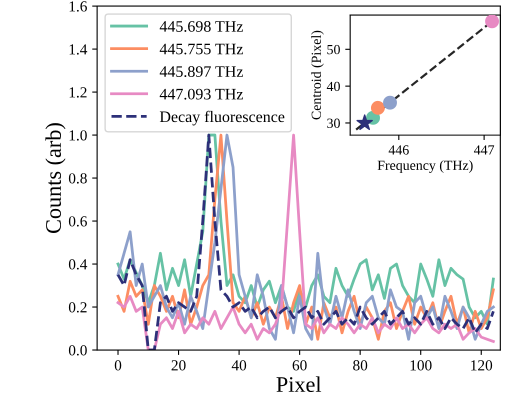 This screenshot has height=407, width=525. What do you see at coordinates (317, 75) in the screenshot?
I see `y-axis-title: Centroid (Pixel)` at bounding box center [317, 75].